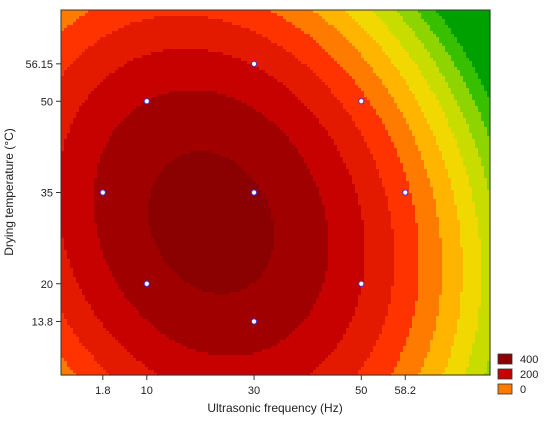 The height and width of the screenshot is (422, 550). I want to click on legend-swatch, so click(505, 374).